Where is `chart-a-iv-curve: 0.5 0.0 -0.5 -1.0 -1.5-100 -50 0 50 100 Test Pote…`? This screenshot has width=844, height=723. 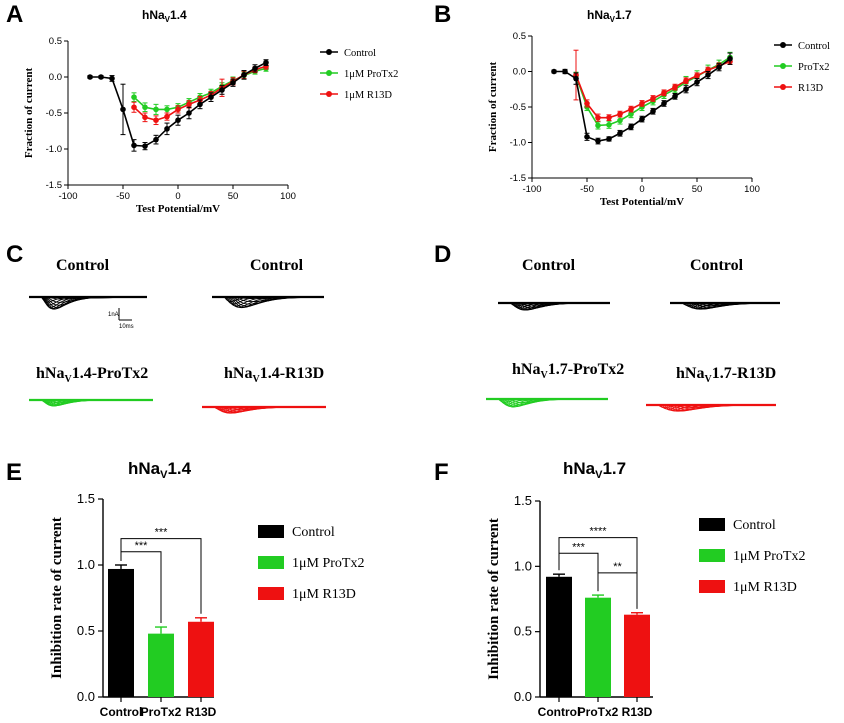
chart-a-iv-curve: 0.5 0.0 -0.5 -1.0 -1.5-100 -50 0 50 100 Test Pote… is located at coordinates (210, 125).